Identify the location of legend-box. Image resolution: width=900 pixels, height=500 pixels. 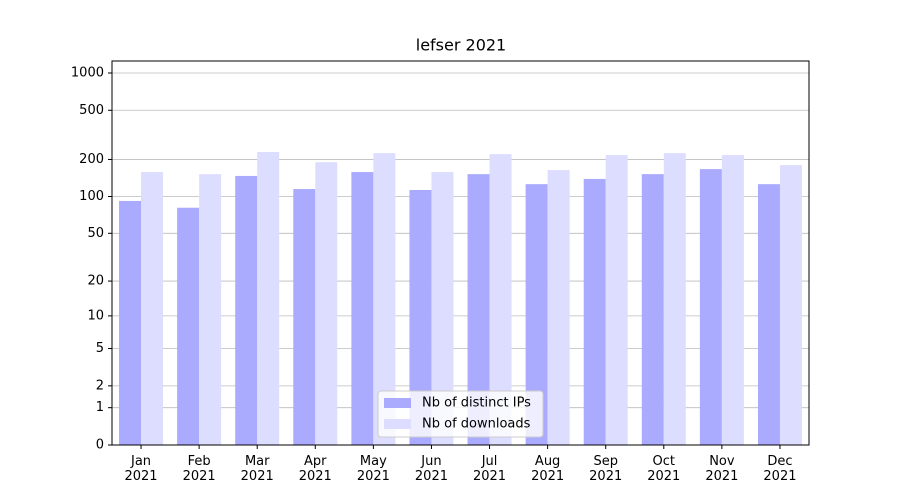
(460, 414).